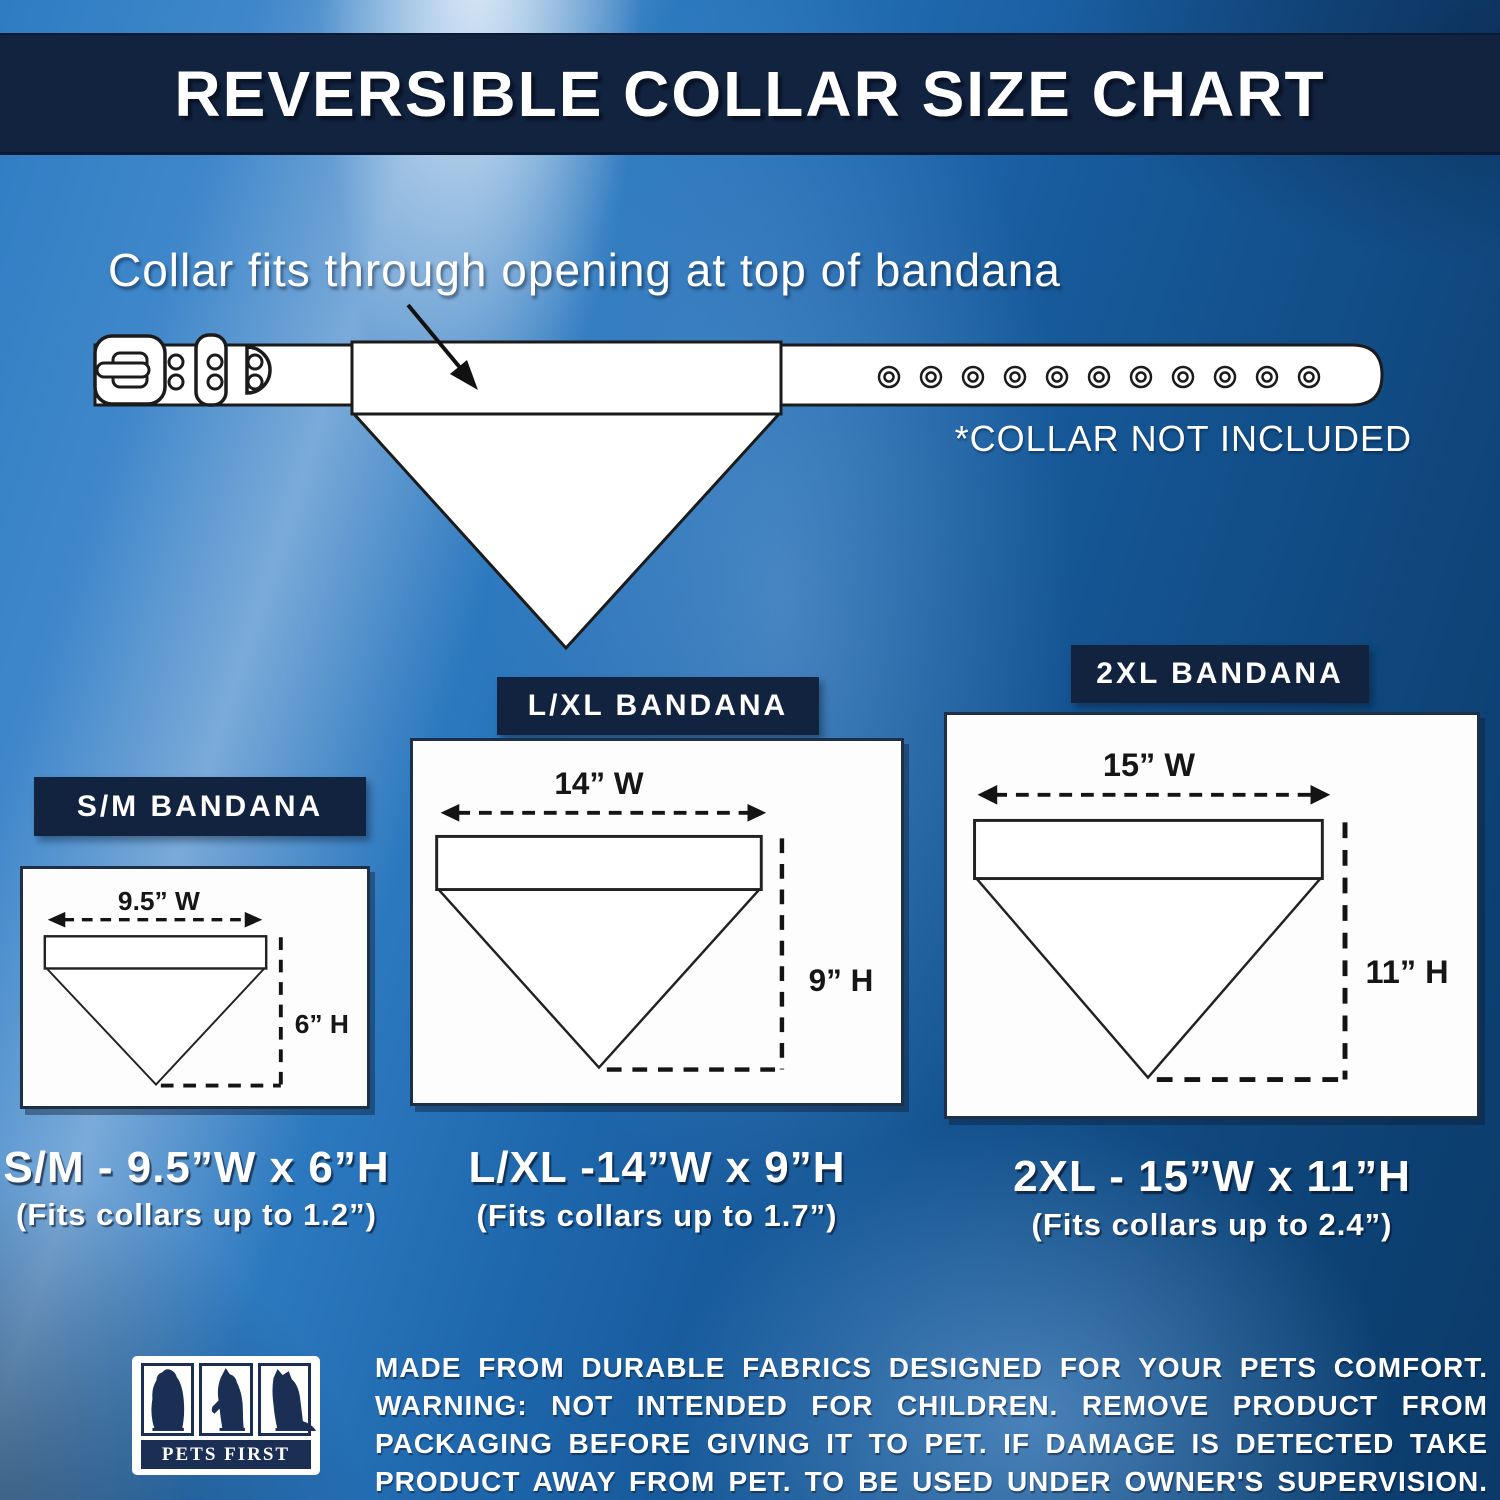  I want to click on width-label-sm: 9.5” W, so click(159, 901).